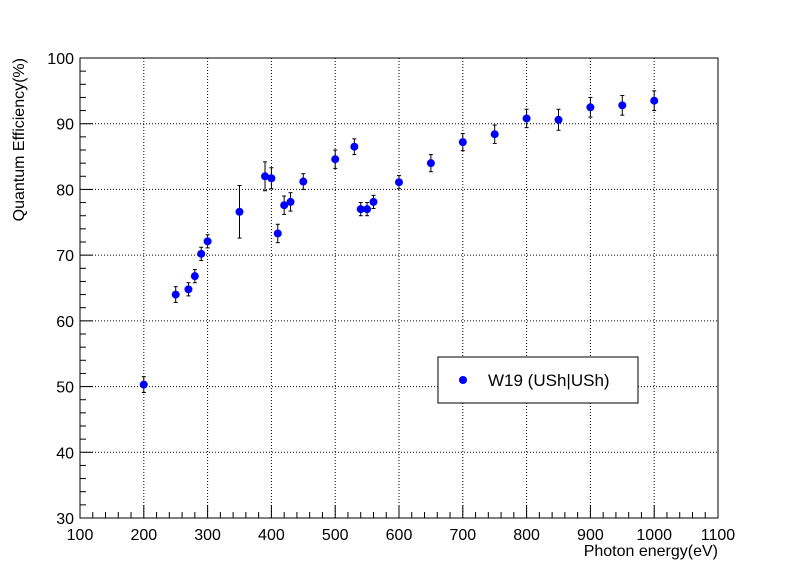 Image resolution: width=798 pixels, height=576 pixels. Describe the element at coordinates (143, 535) in the screenshot. I see `x-tick-label: 200` at that location.